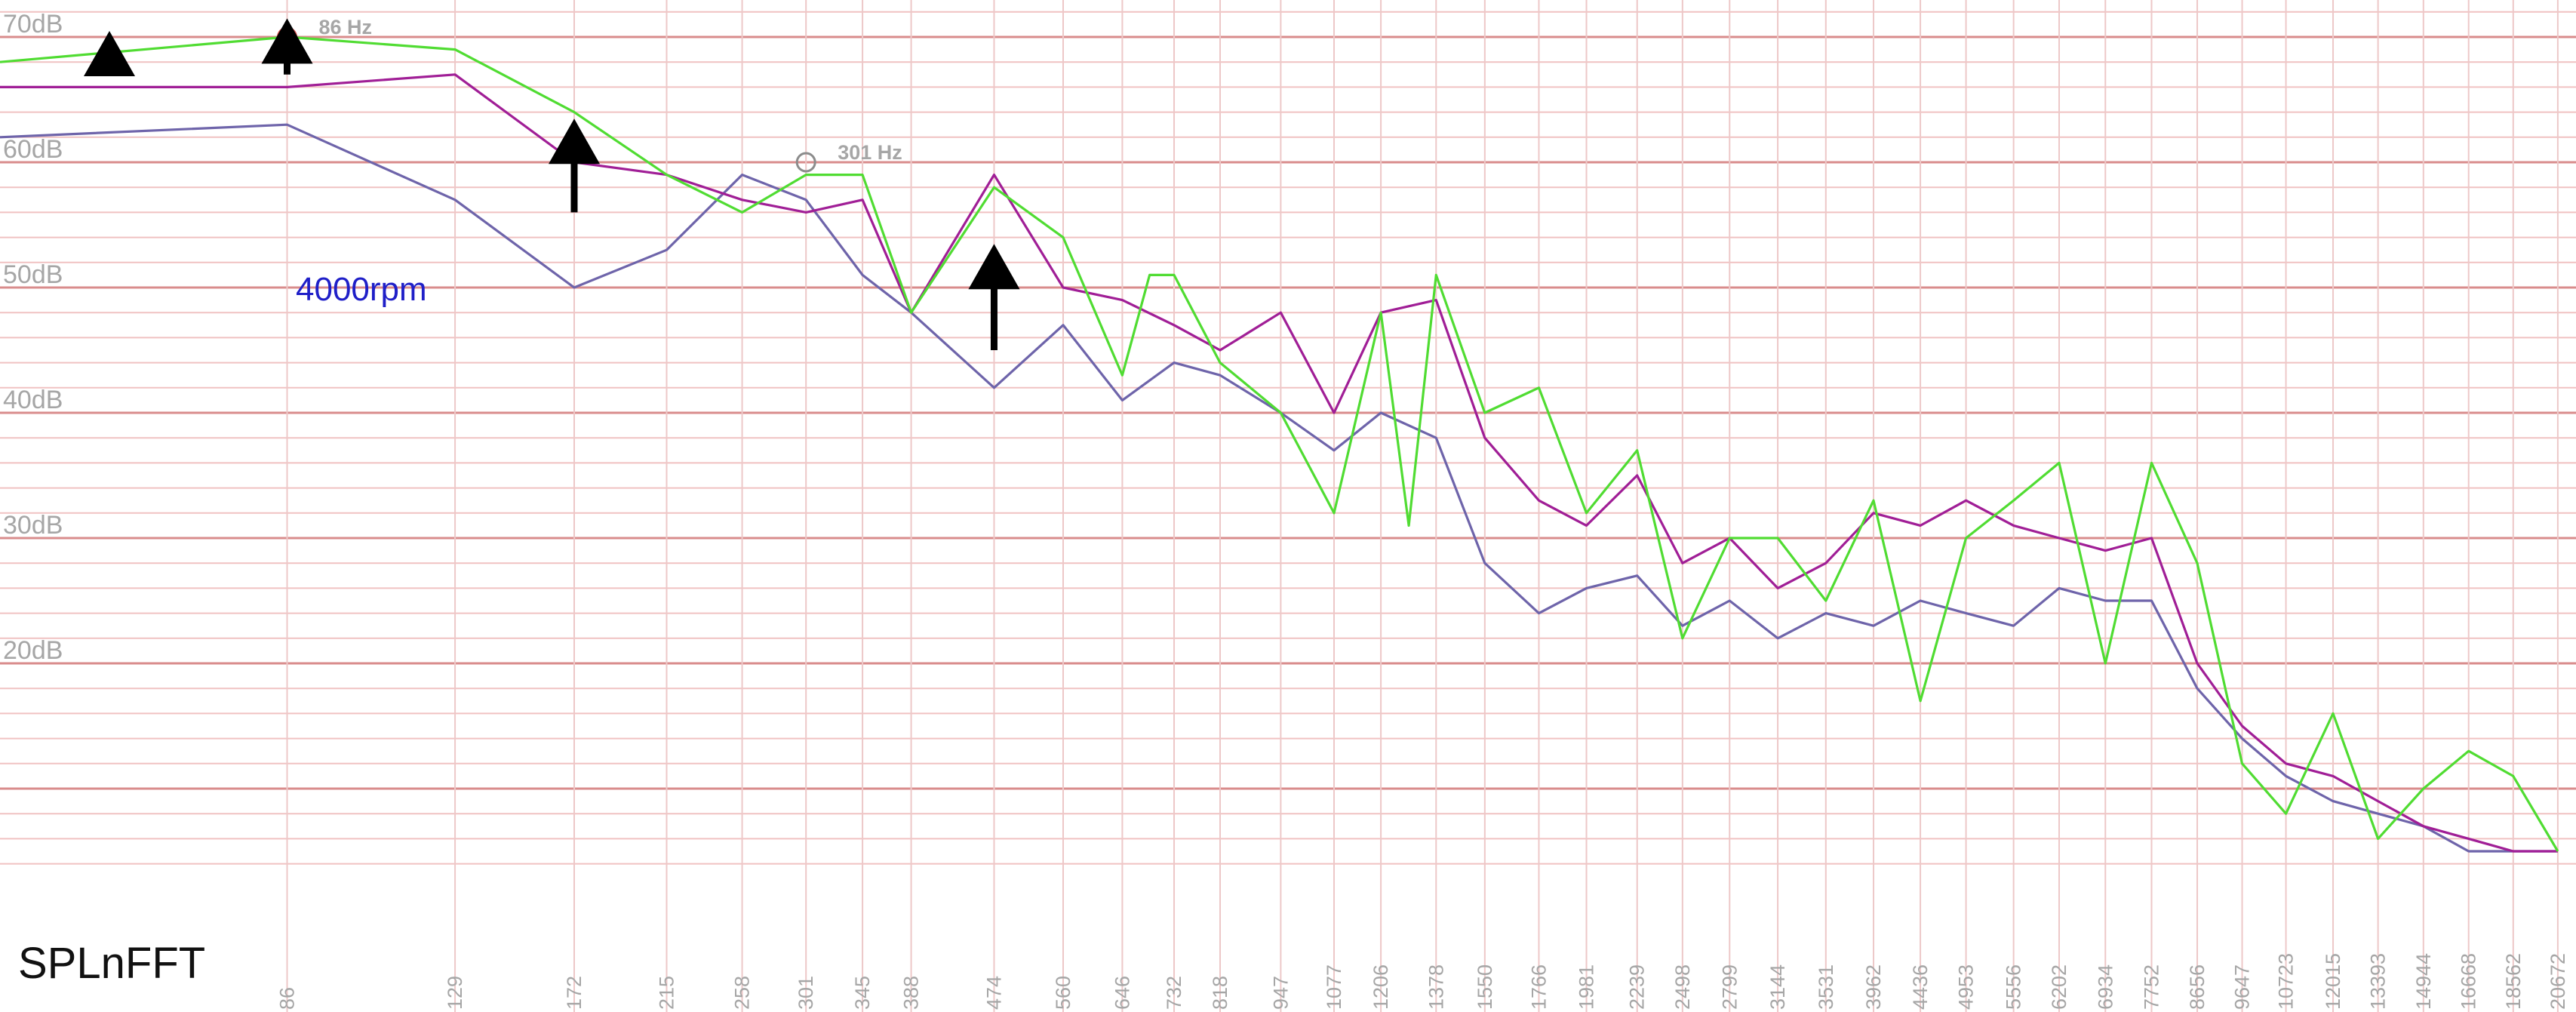 The height and width of the screenshot is (1012, 2576). What do you see at coordinates (806, 993) in the screenshot?
I see `x-tick-label: 301` at bounding box center [806, 993].